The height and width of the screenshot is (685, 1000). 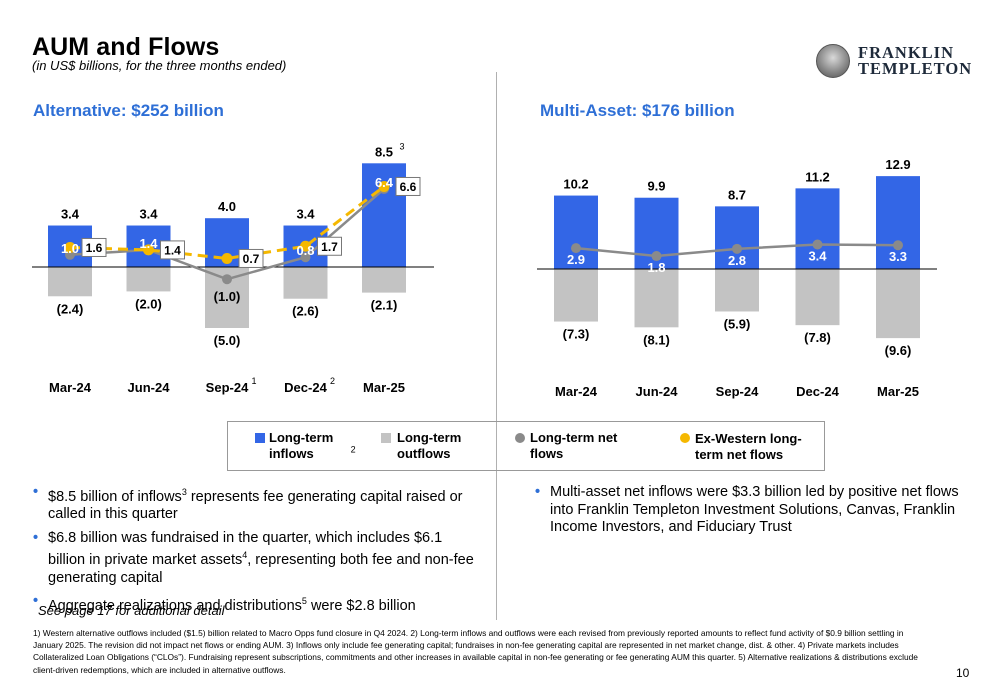 What do you see at coordinates (227, 206) in the screenshot?
I see `inflow-value-label: 4.0` at bounding box center [227, 206].